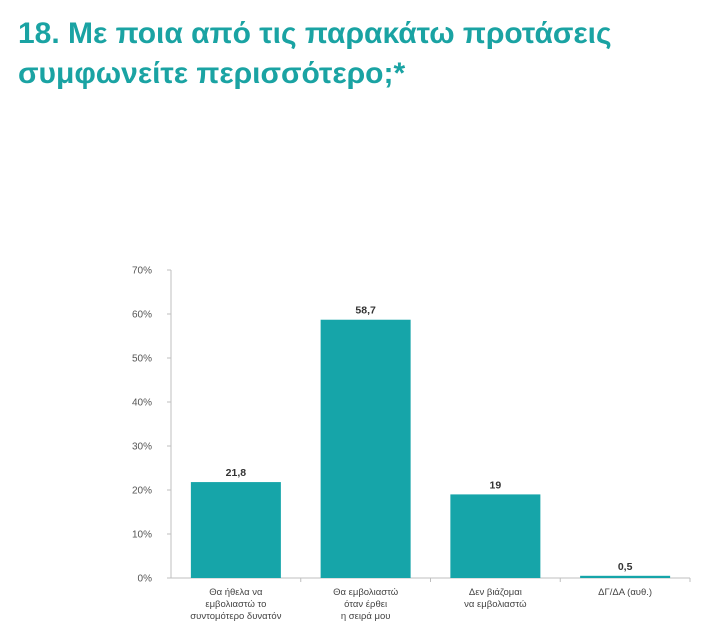 The image size is (718, 631). Describe the element at coordinates (142, 535) in the screenshot. I see `y-tick-label: 10%` at that location.